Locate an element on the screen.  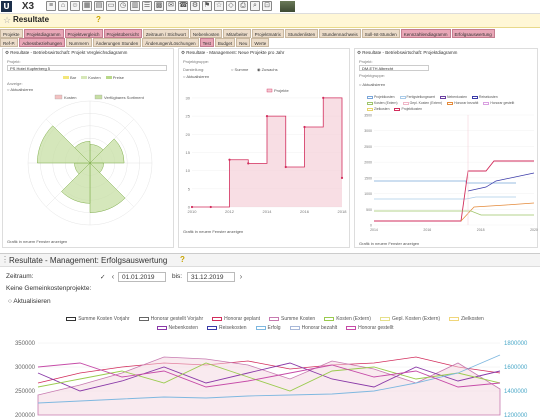
print-icon: ⎙ is located at coordinates (243, 6).